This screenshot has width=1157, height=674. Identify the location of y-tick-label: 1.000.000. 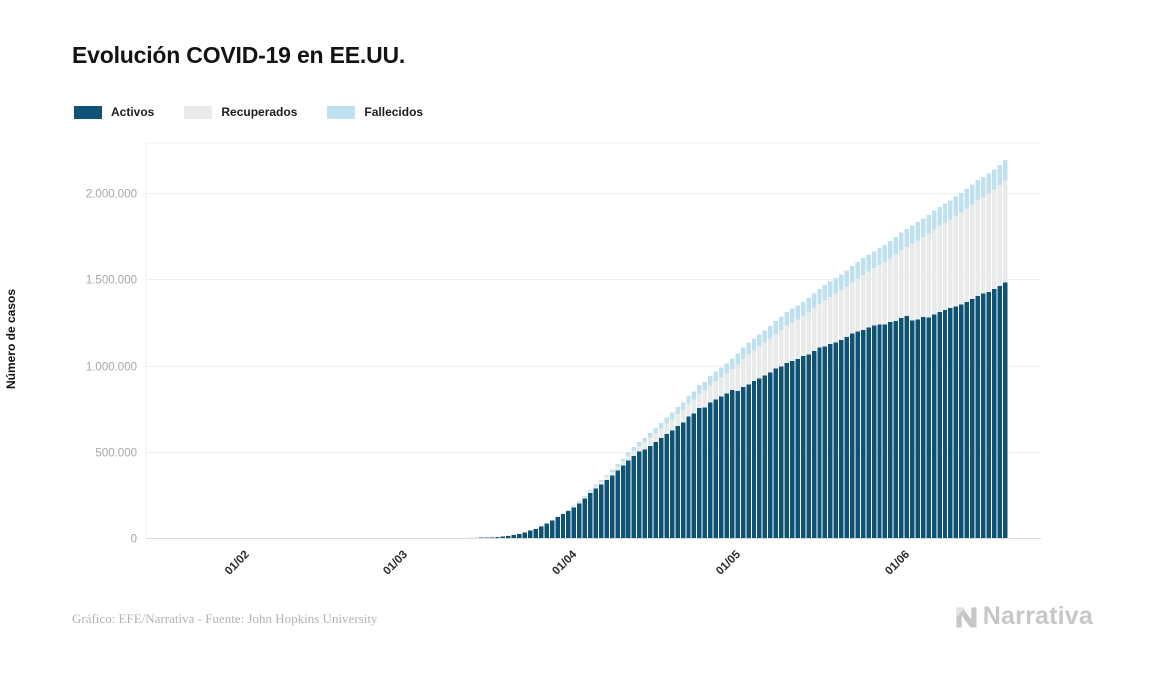
(111, 368).